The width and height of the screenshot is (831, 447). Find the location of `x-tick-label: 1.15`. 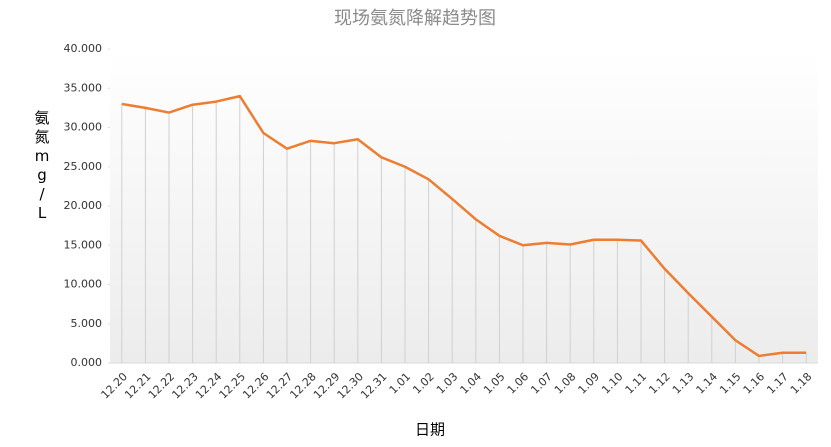

x-tick-label: 1.15 is located at coordinates (730, 383).